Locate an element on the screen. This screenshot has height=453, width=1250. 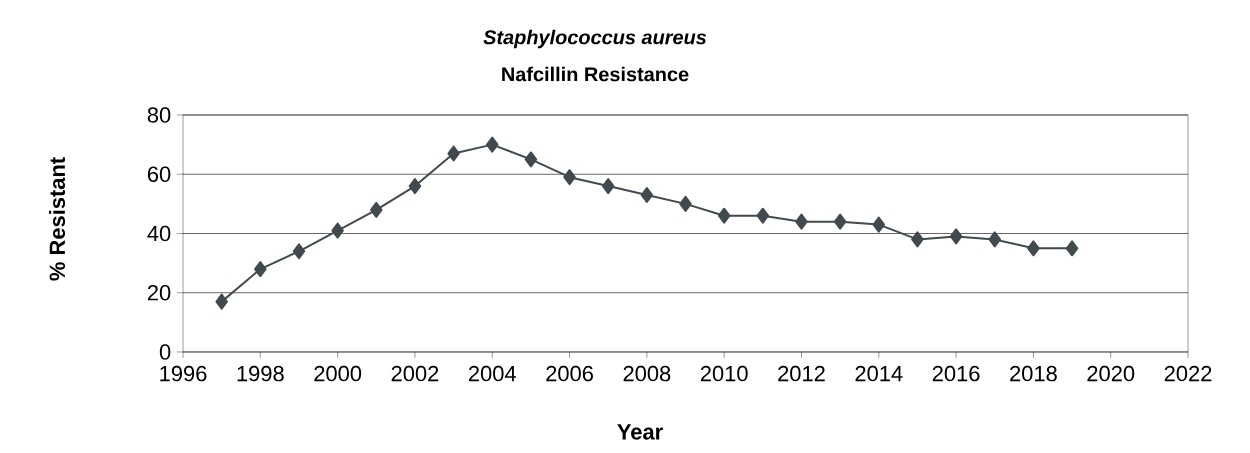
y-tick-label: 60 is located at coordinates (159, 174).